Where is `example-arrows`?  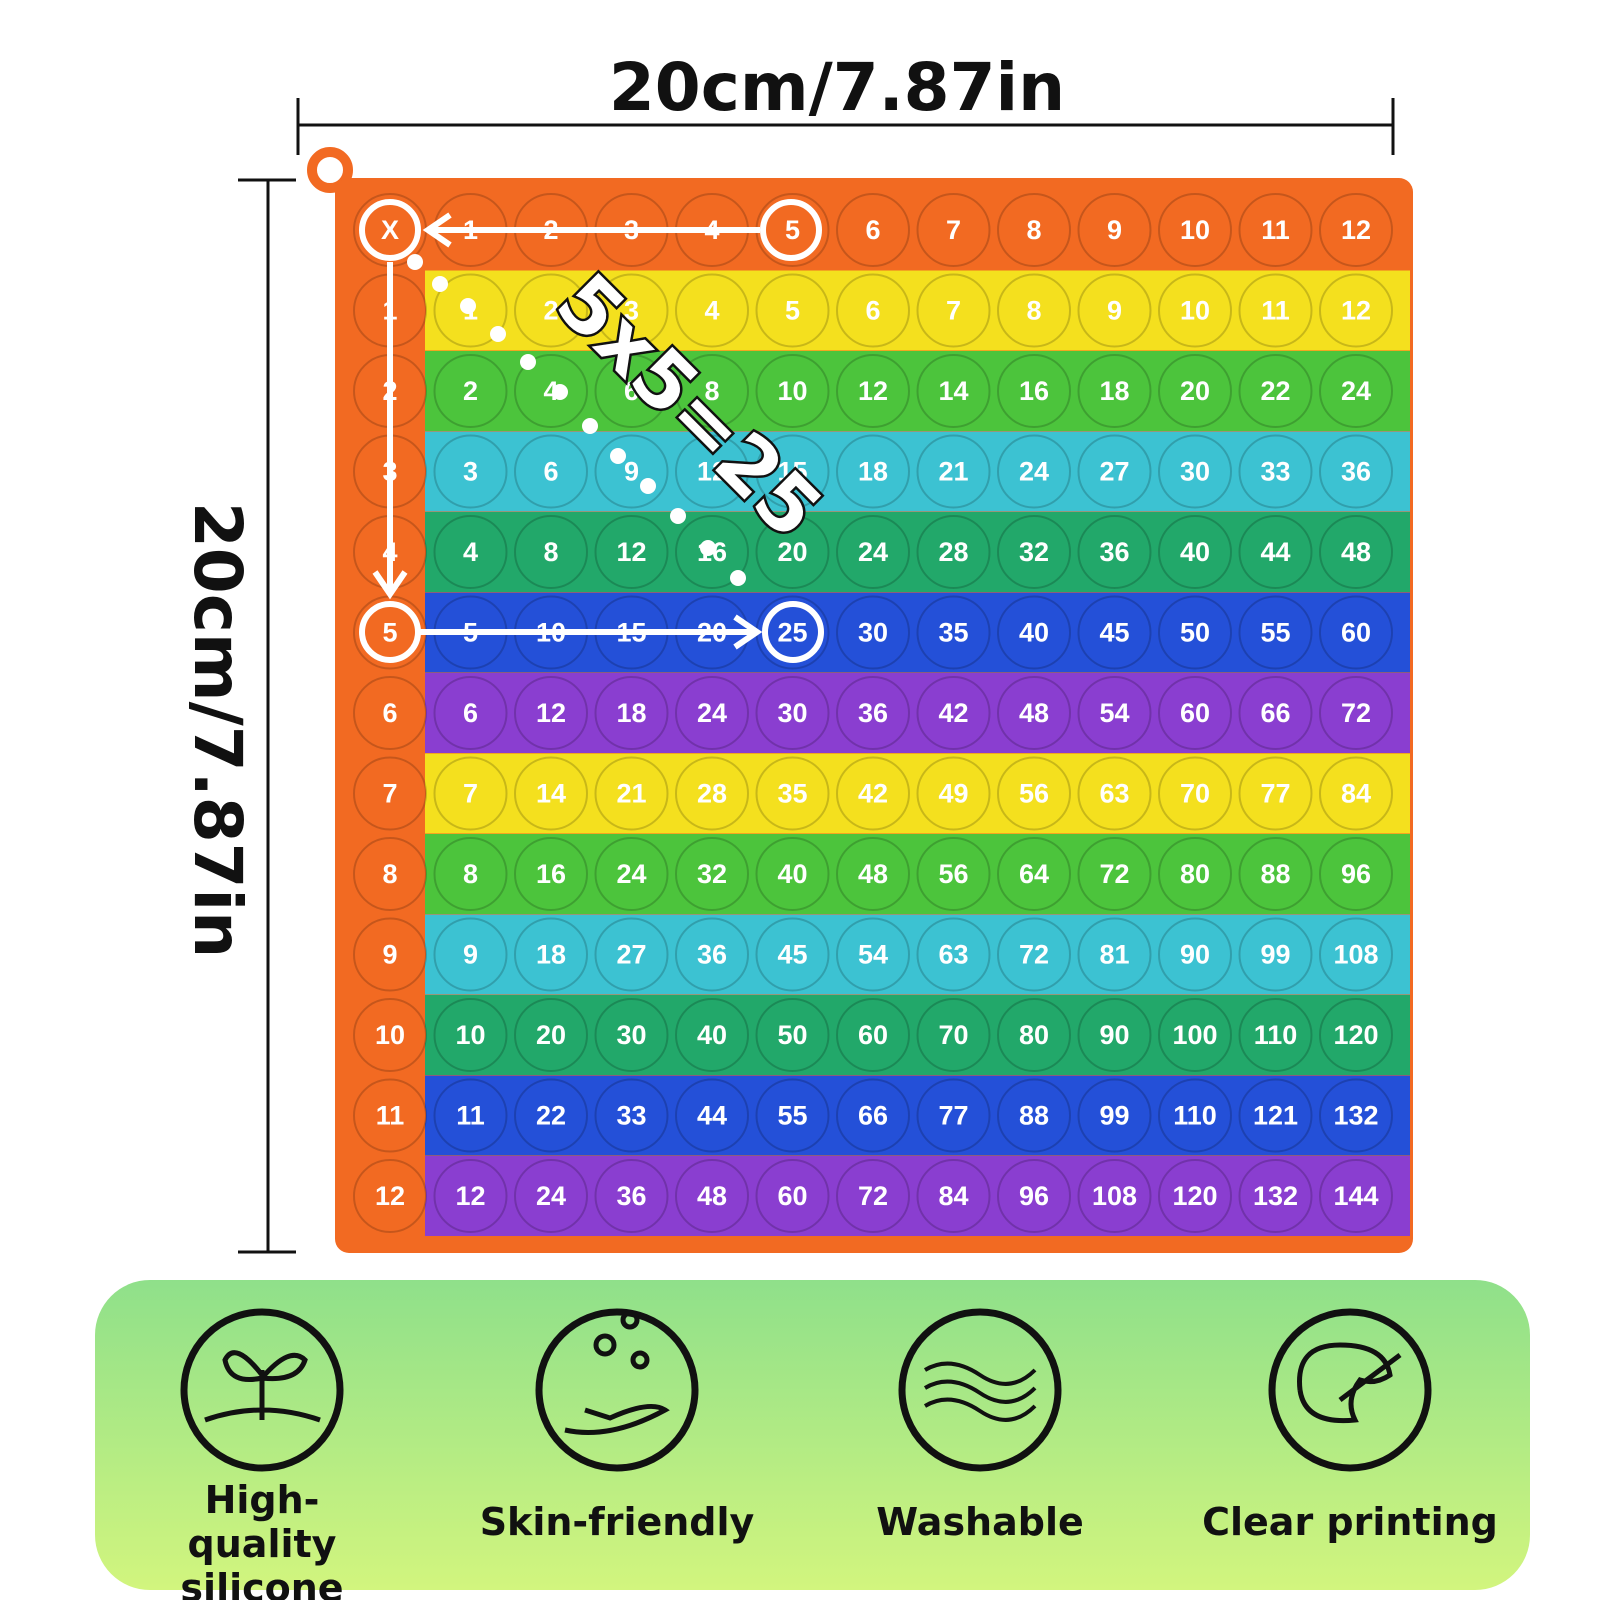 example-arrows is located at coordinates (591, 431).